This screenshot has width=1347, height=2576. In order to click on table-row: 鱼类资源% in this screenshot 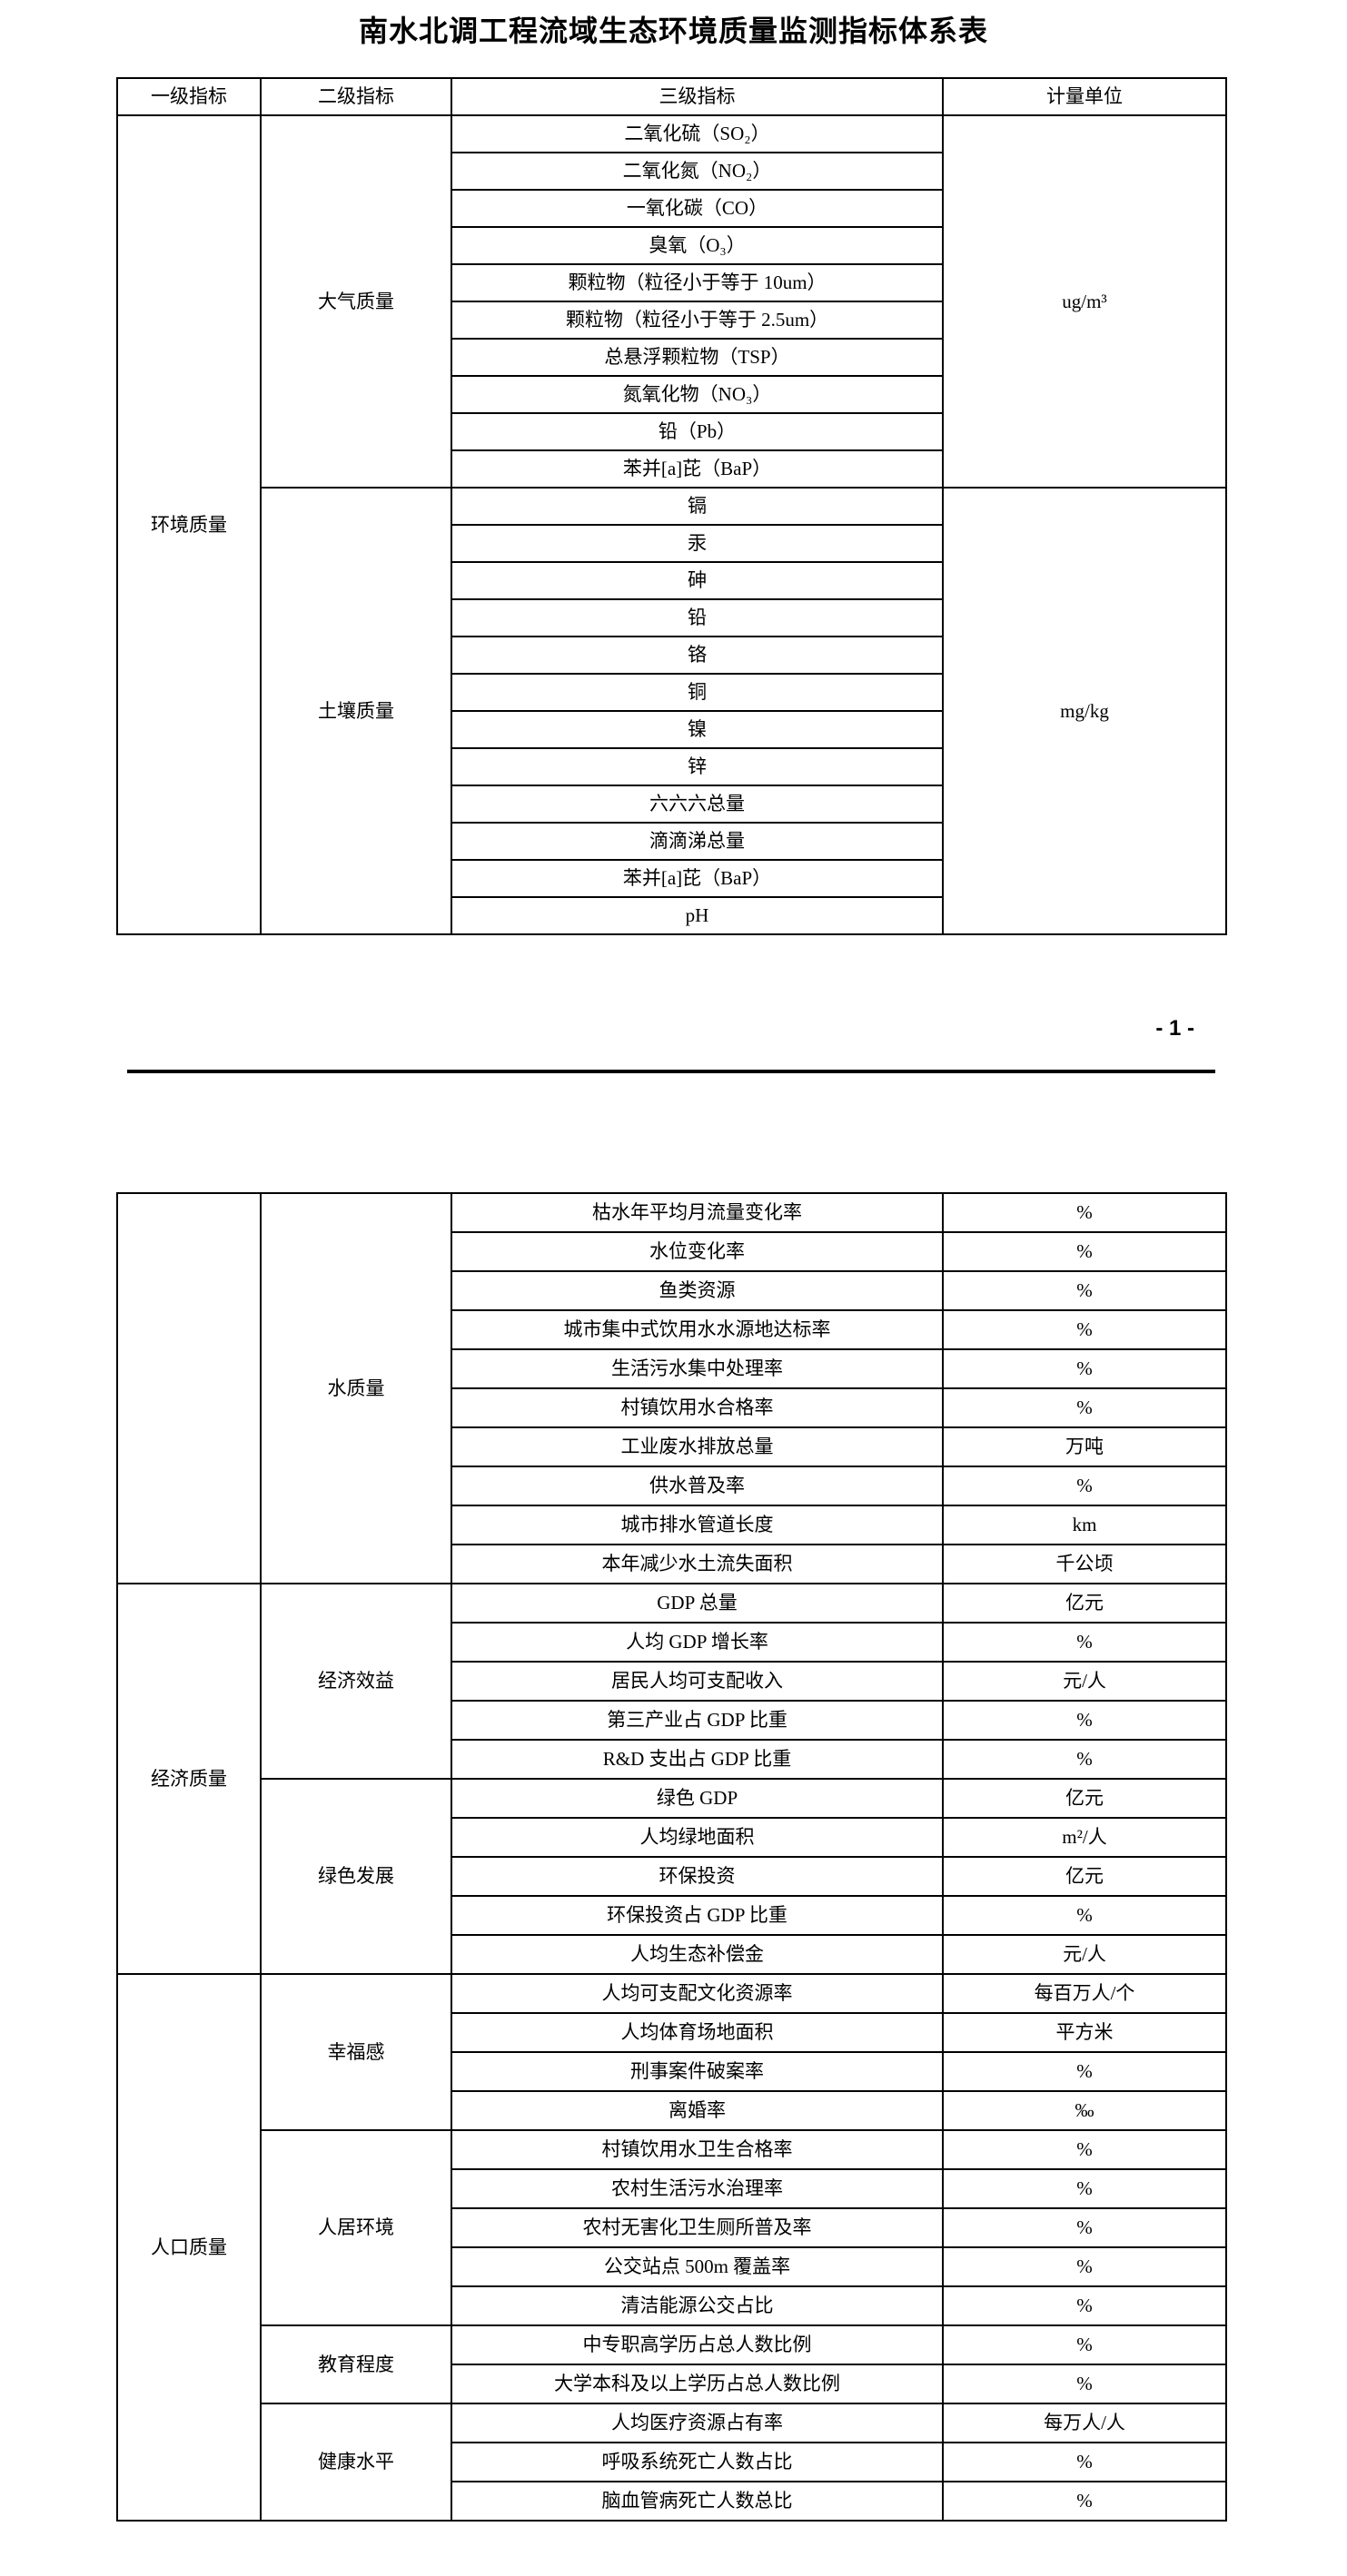, I will do `click(672, 1290)`.